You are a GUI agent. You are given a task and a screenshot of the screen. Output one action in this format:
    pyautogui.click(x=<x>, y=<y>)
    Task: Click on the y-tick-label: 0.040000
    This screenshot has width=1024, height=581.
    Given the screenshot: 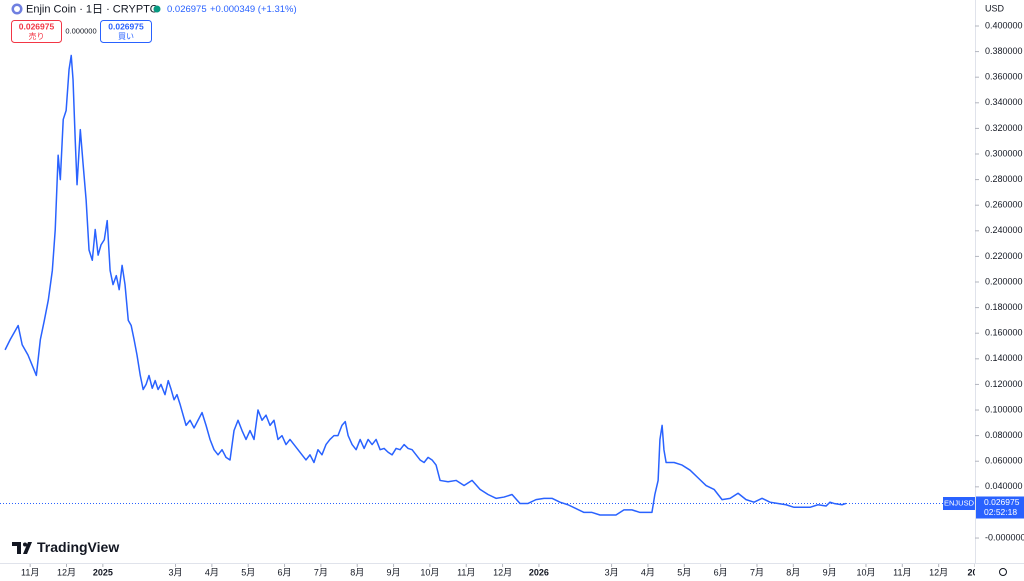 What is the action you would take?
    pyautogui.click(x=1004, y=486)
    